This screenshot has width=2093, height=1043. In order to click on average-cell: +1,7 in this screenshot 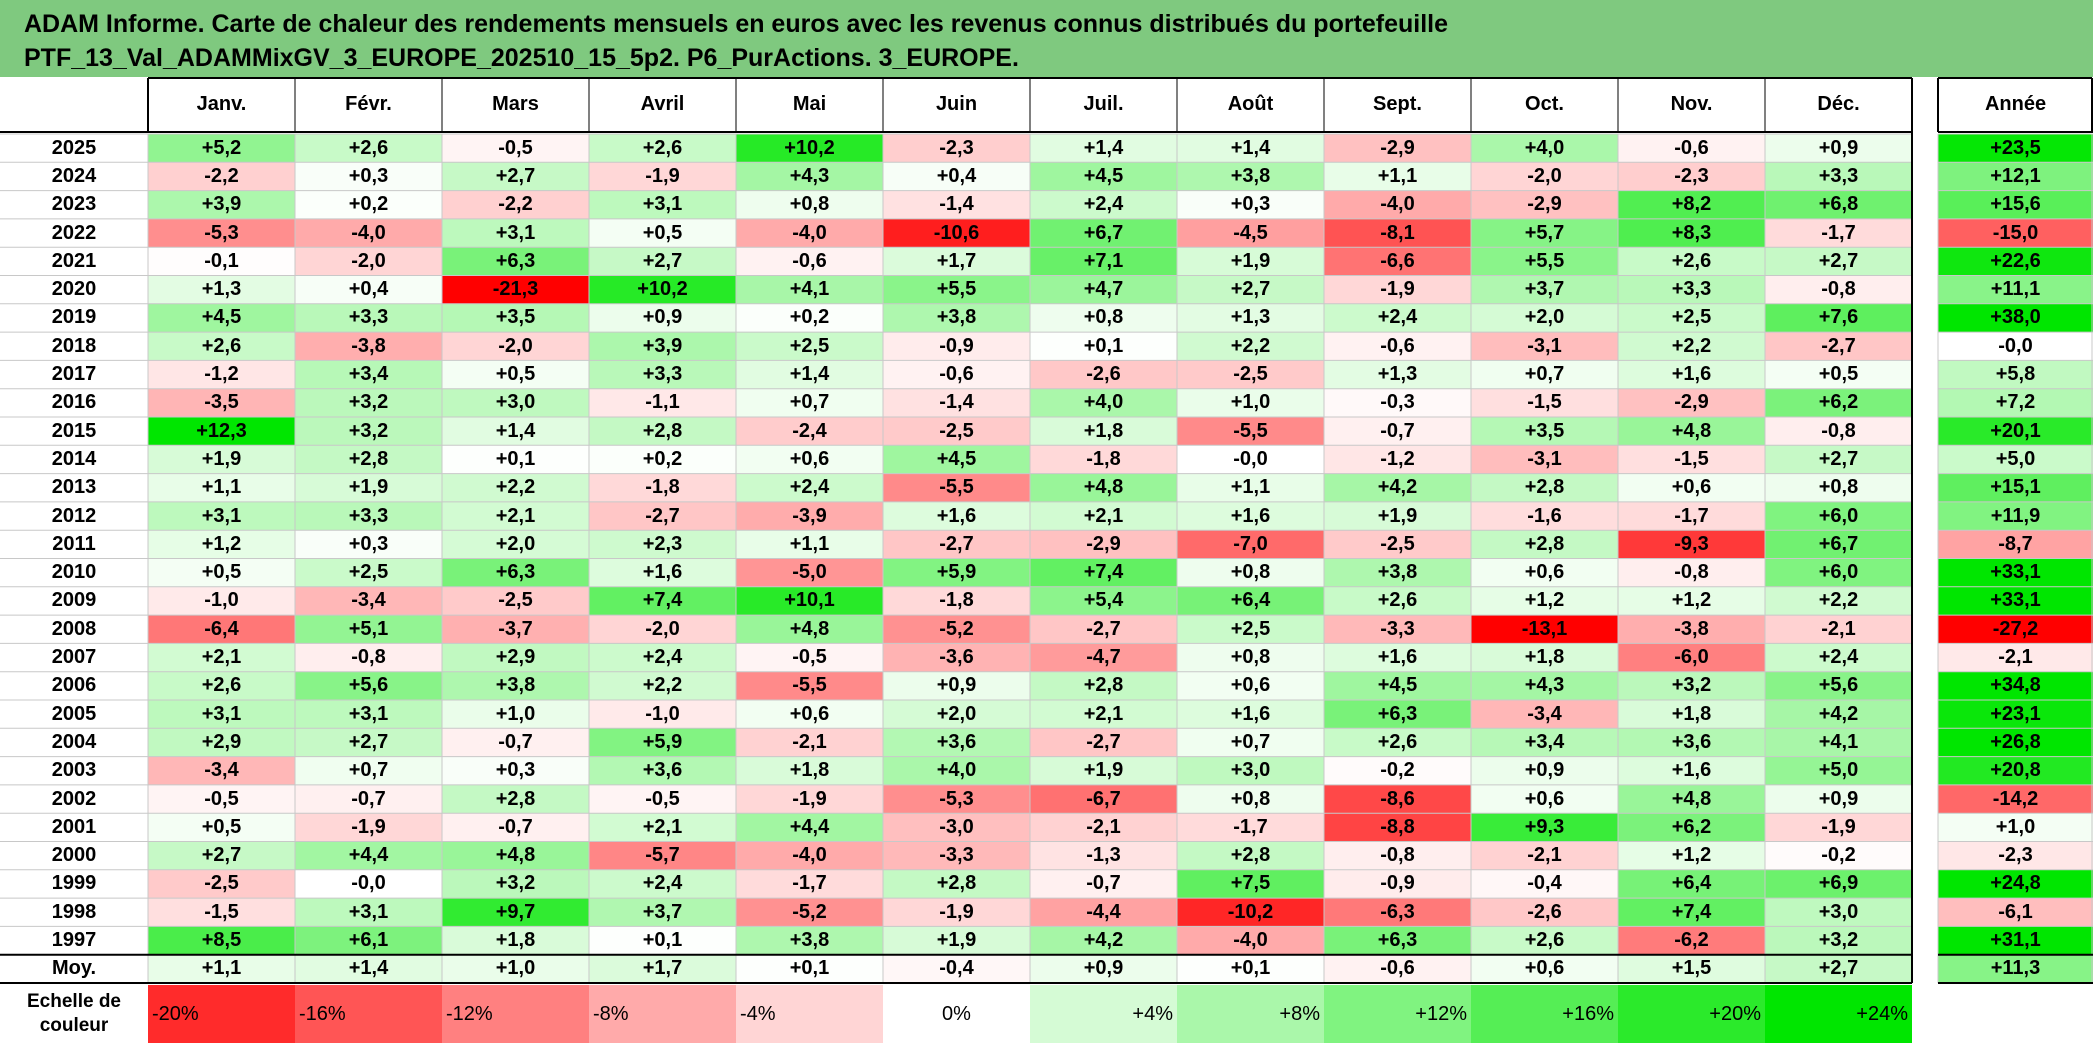, I will do `click(662, 968)`.